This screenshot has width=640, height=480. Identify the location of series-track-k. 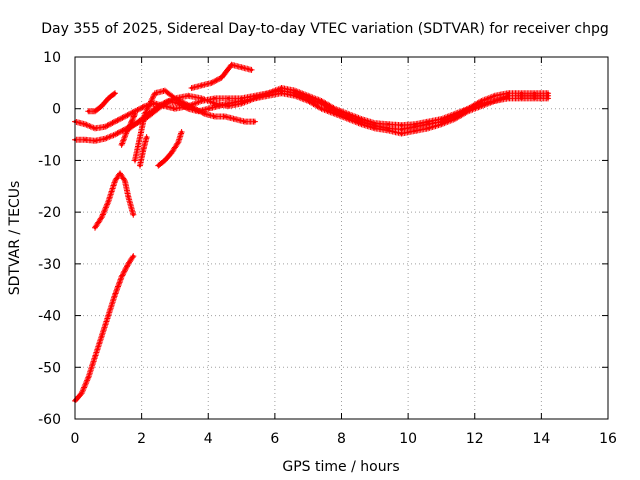
(170, 148).